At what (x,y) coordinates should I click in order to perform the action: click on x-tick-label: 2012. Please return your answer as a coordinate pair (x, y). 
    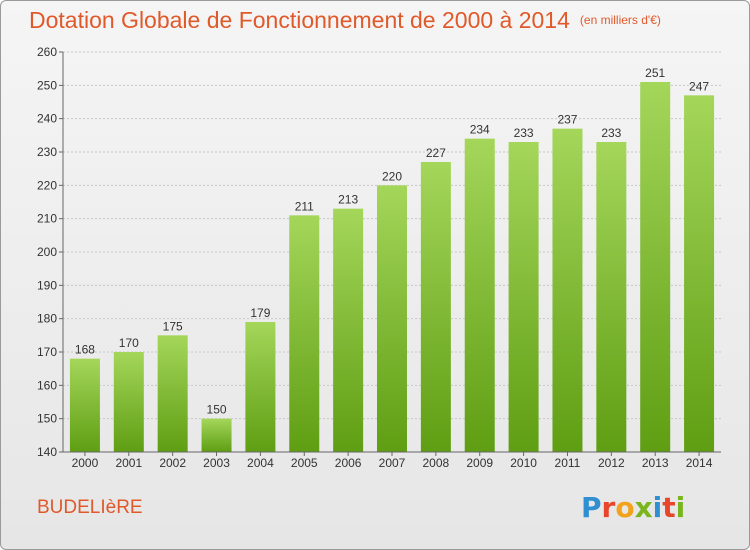
    Looking at the image, I should click on (611, 463).